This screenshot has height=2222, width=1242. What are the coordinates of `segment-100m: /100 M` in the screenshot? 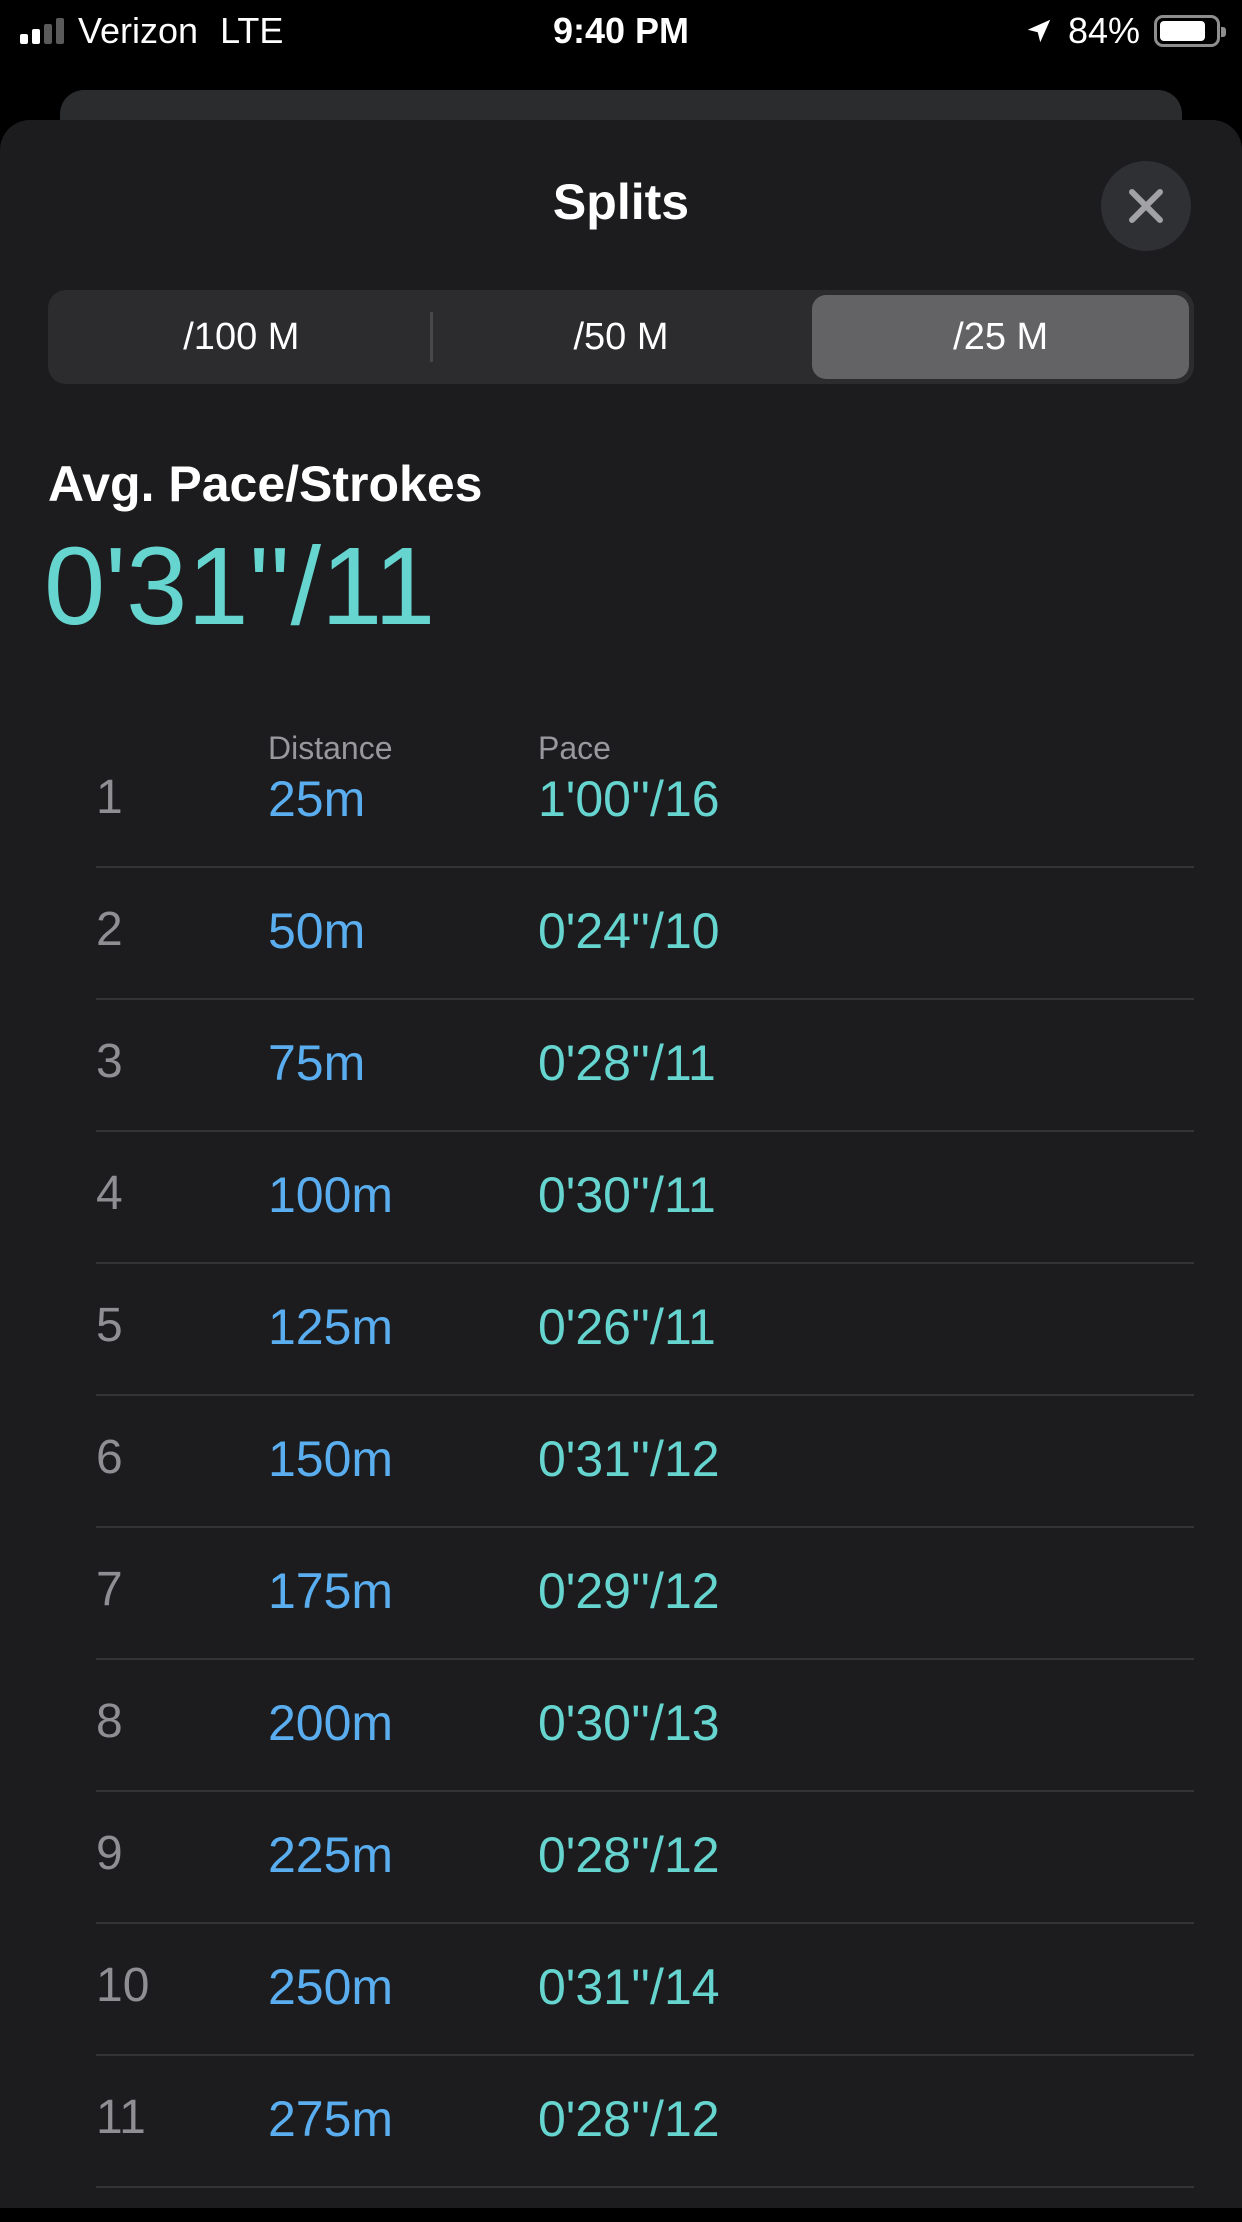 It's located at (241, 336).